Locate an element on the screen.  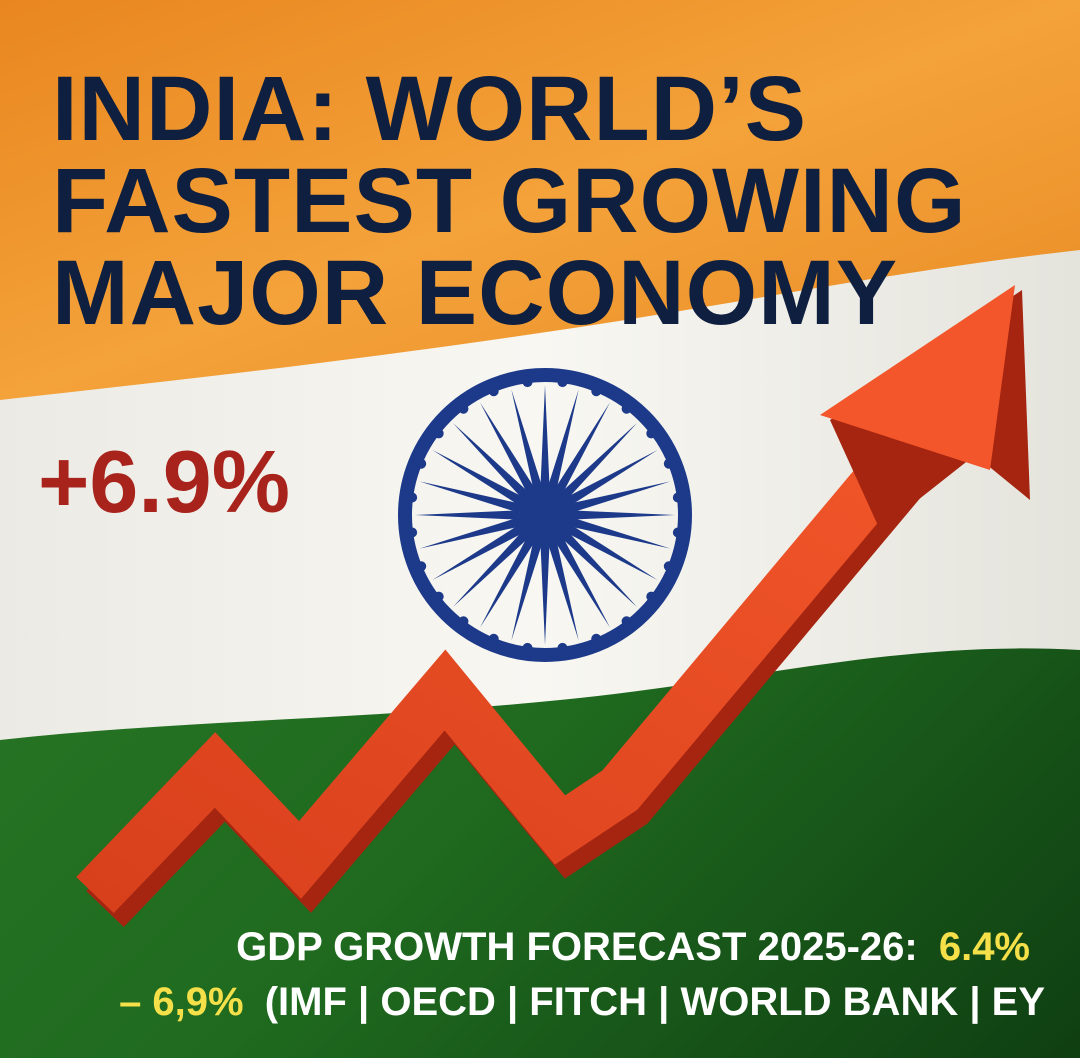
footer-line: GDP GROWTH FORECAST 2025-26: 6.4% is located at coordinates (633, 947).